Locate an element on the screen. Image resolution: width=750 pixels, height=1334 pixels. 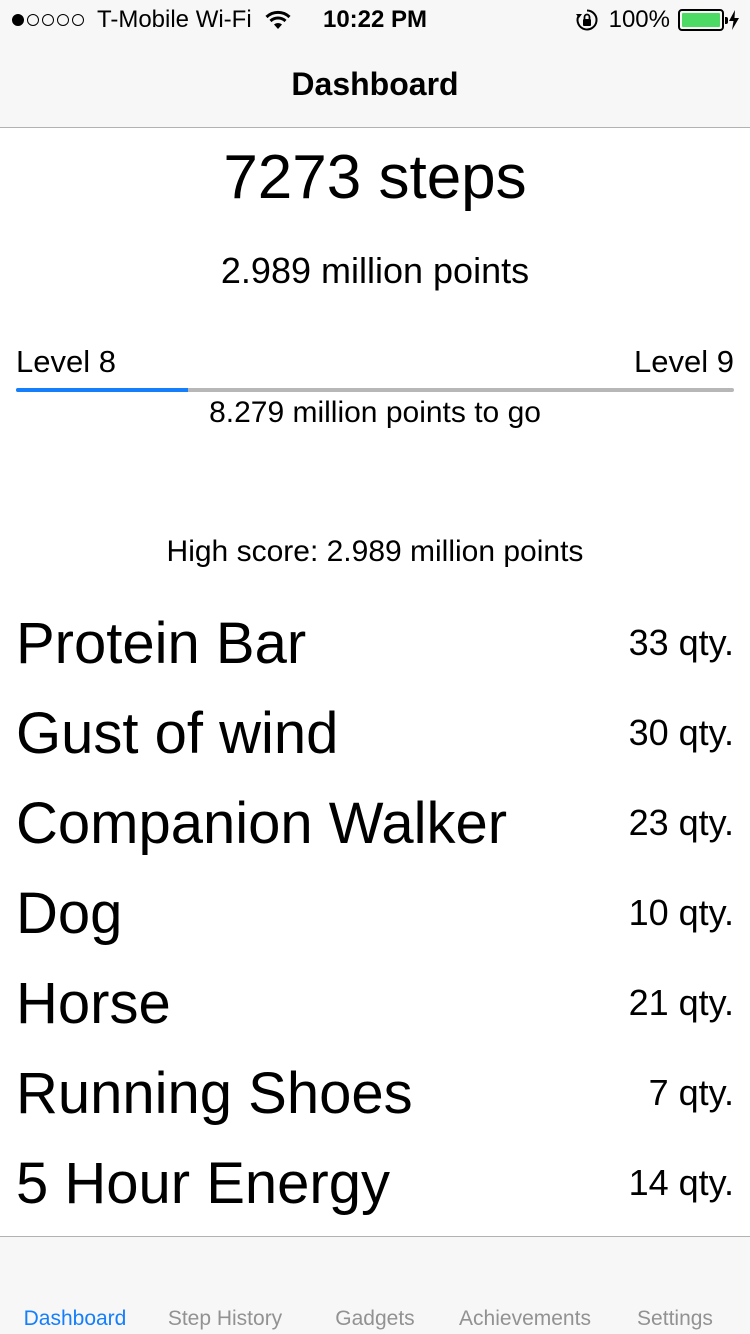
list-item: Dog 10 qty. is located at coordinates (375, 913).